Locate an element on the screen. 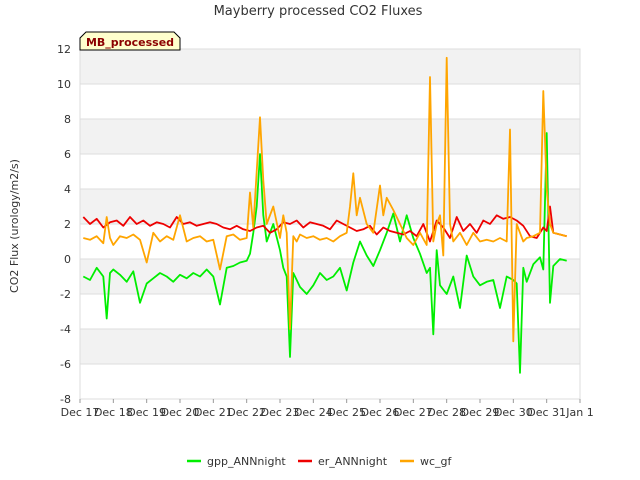 This screenshot has width=640, height=480. x-tick-label: Dec 26 is located at coordinates (380, 412).